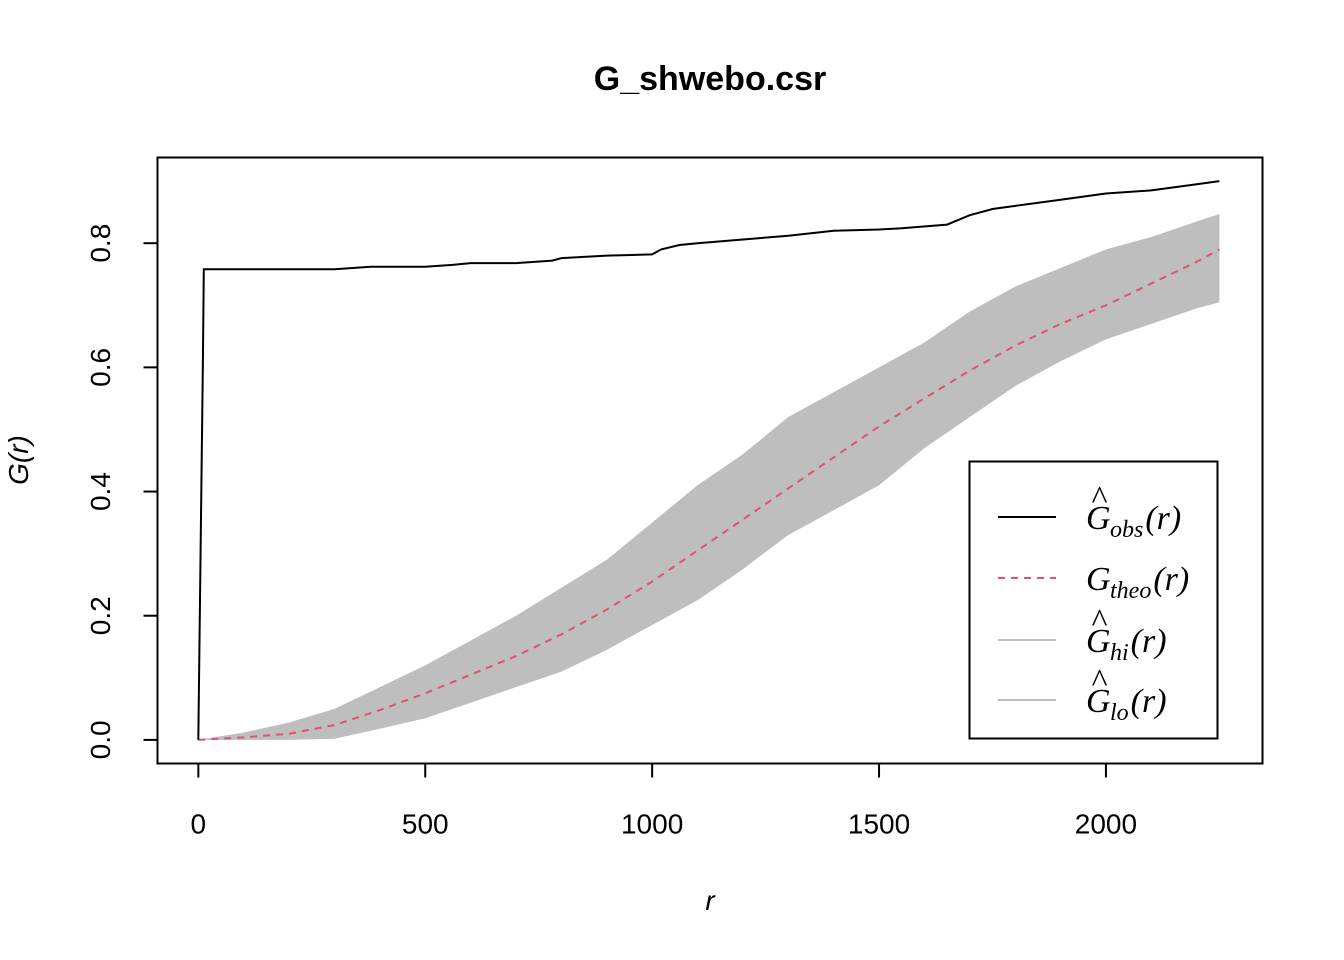 This screenshot has width=1344, height=960. Describe the element at coordinates (1126, 634) in the screenshot. I see `legend-entry-hi: G^hi (r)` at that location.